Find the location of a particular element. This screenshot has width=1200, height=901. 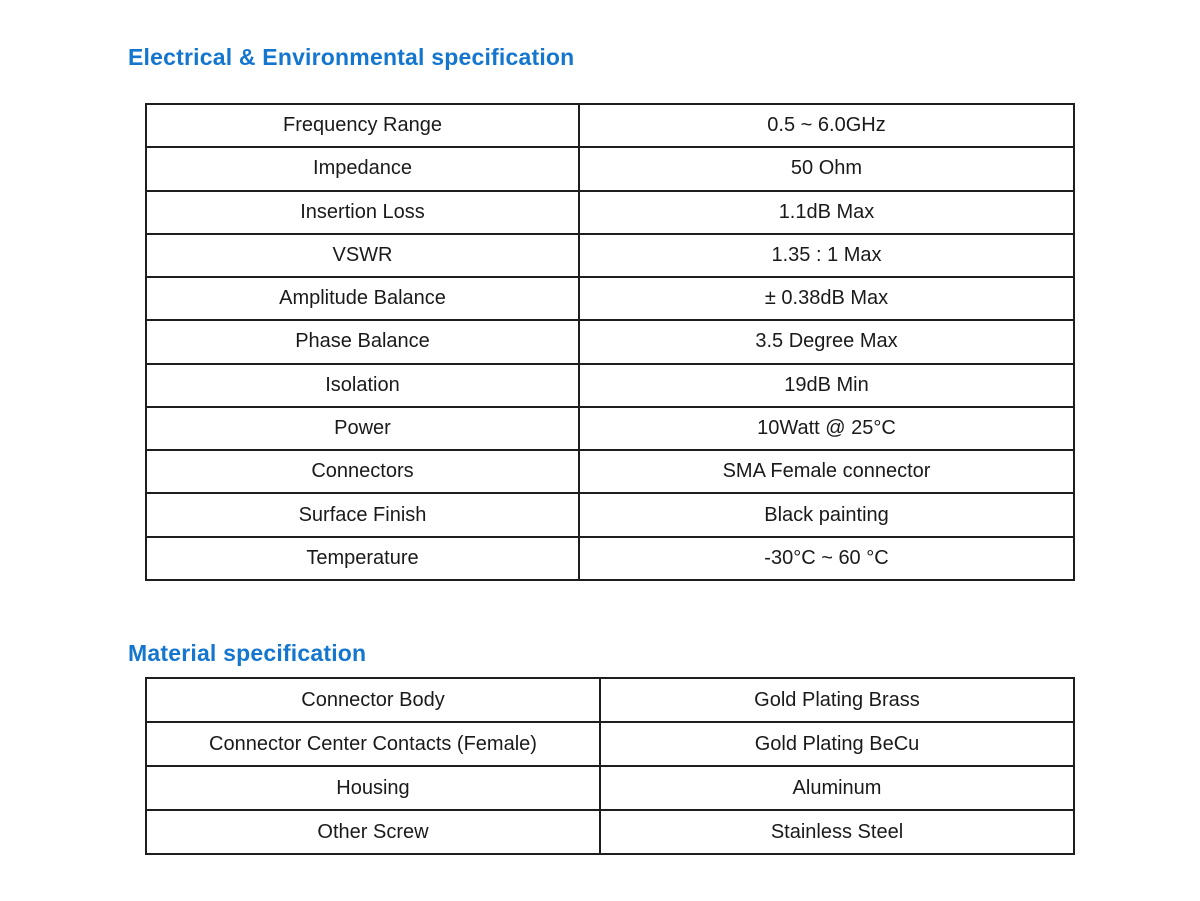

spec-label: Other Screw is located at coordinates (373, 832).